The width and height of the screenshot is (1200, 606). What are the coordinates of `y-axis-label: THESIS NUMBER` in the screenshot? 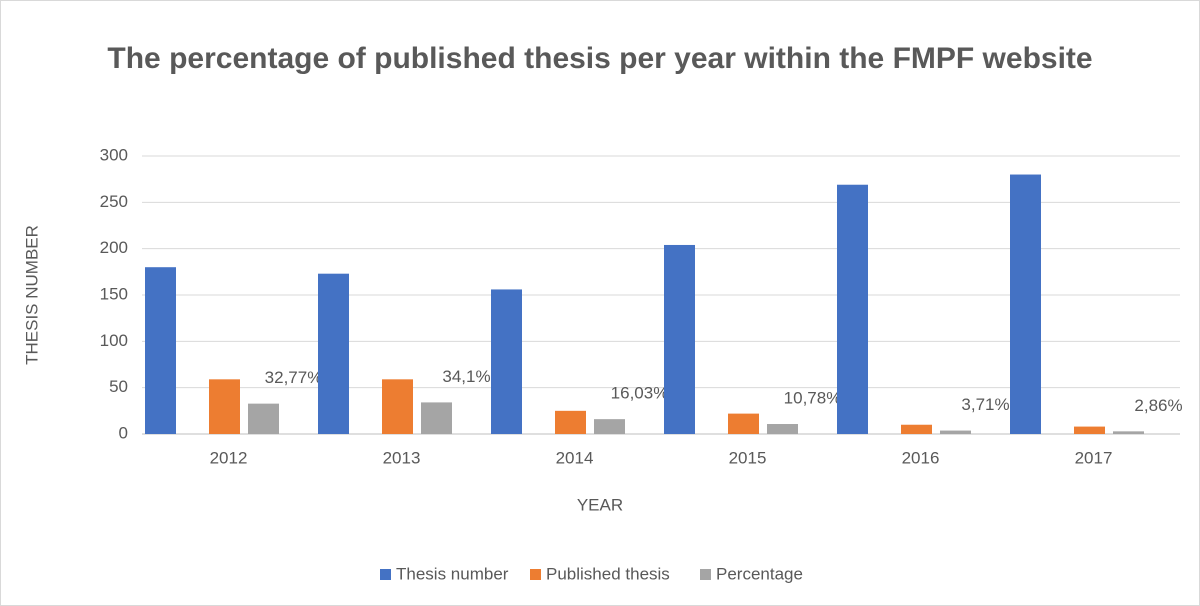 It's located at (31, 295).